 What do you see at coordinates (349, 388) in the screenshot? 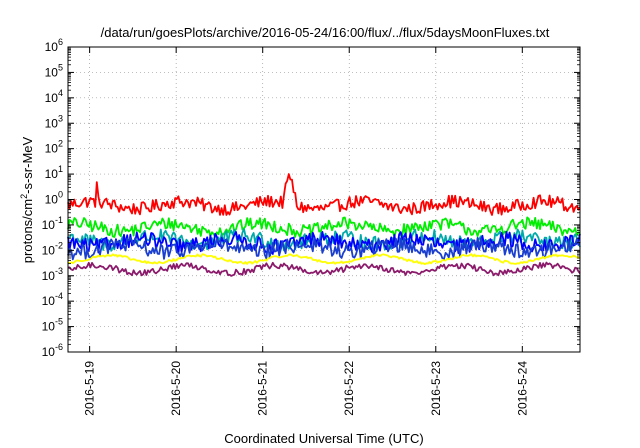
I see `x-tick-label: 2016-5-22` at bounding box center [349, 388].